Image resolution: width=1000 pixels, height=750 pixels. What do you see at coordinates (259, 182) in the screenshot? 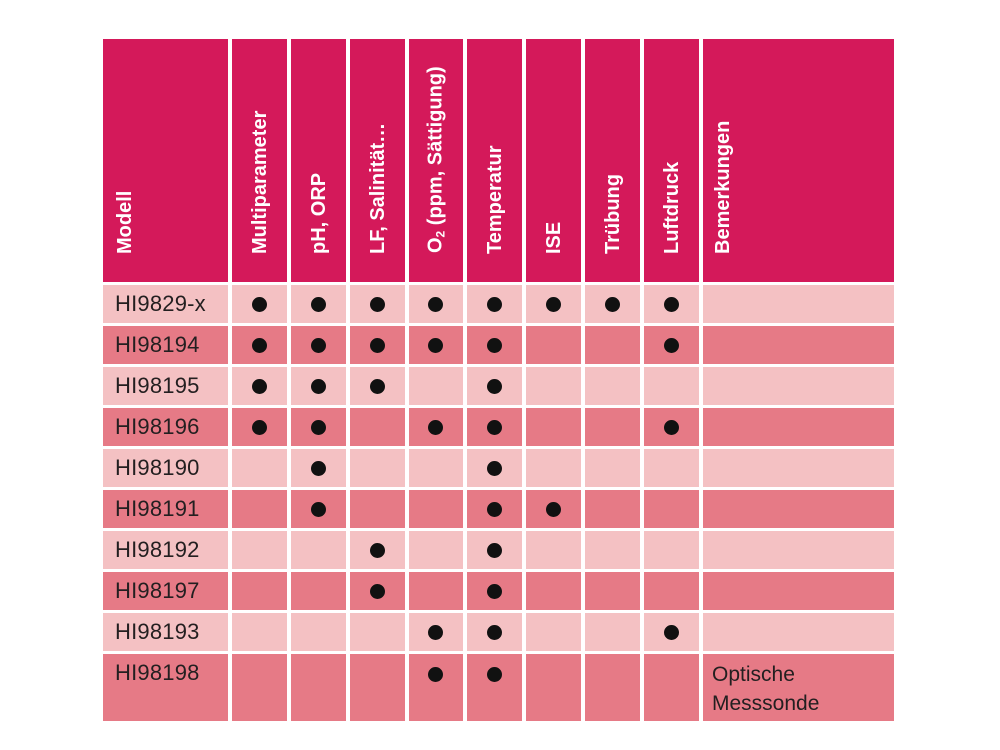
I see `header-label-multiparameter: Multiparameter` at bounding box center [259, 182].